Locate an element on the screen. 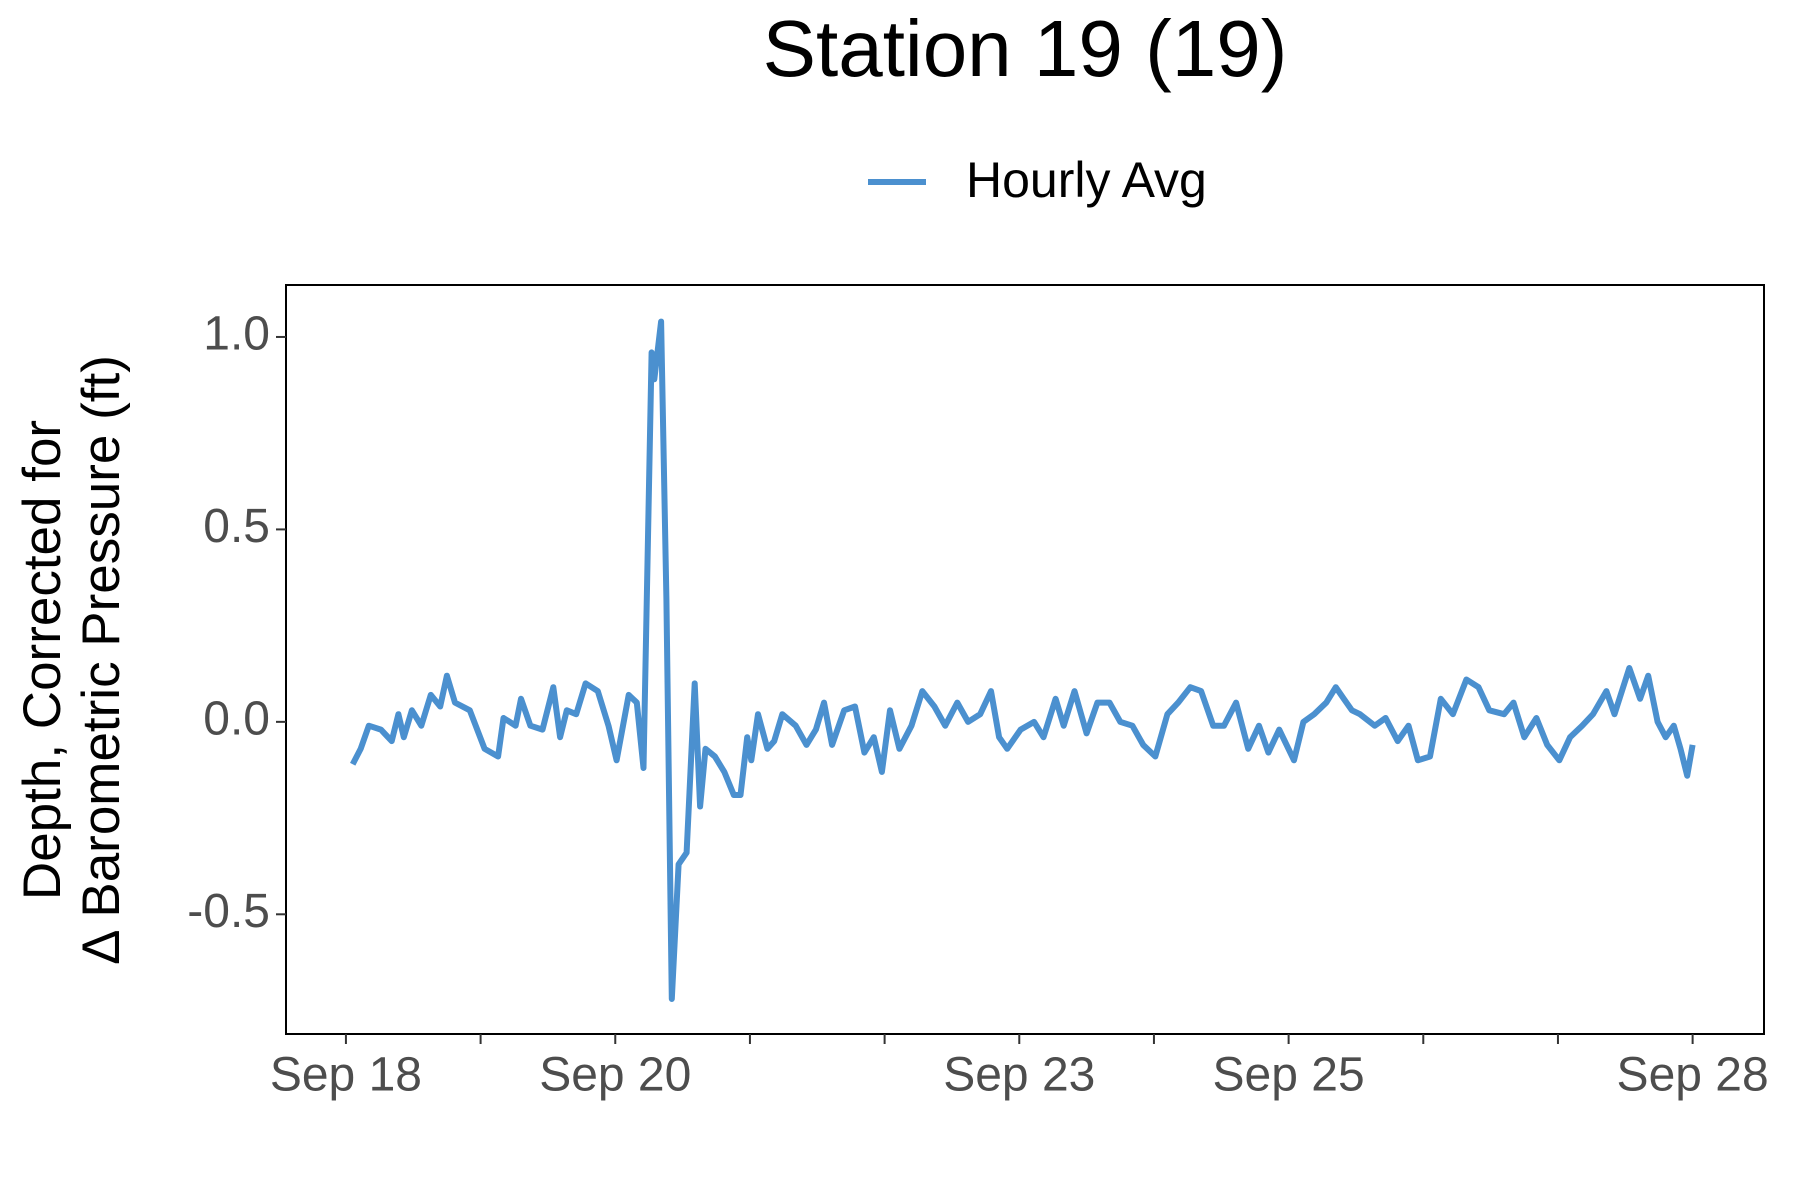 This screenshot has height=1200, width=1800. x-tick-label: Sep 25 is located at coordinates (1289, 1075).